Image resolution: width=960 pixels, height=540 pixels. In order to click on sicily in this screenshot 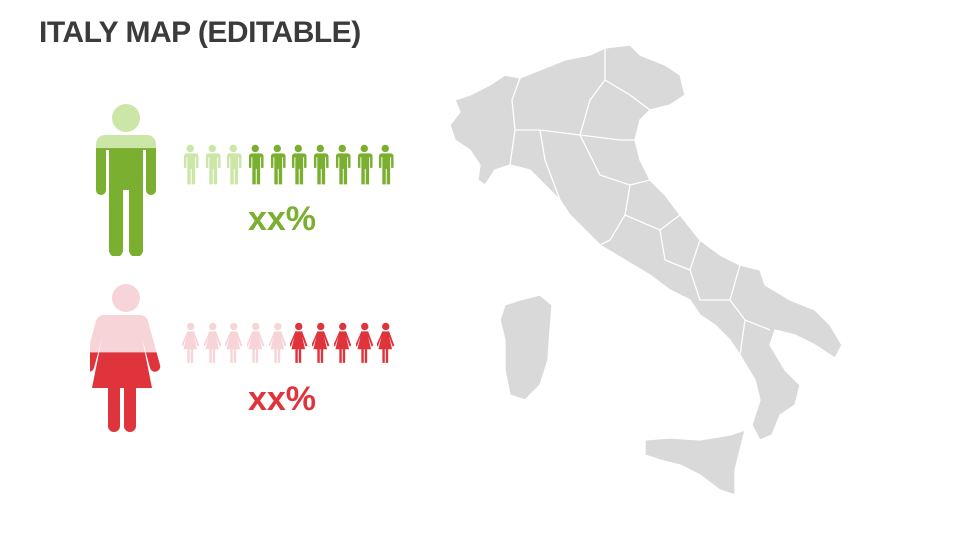, I will do `click(695, 462)`.